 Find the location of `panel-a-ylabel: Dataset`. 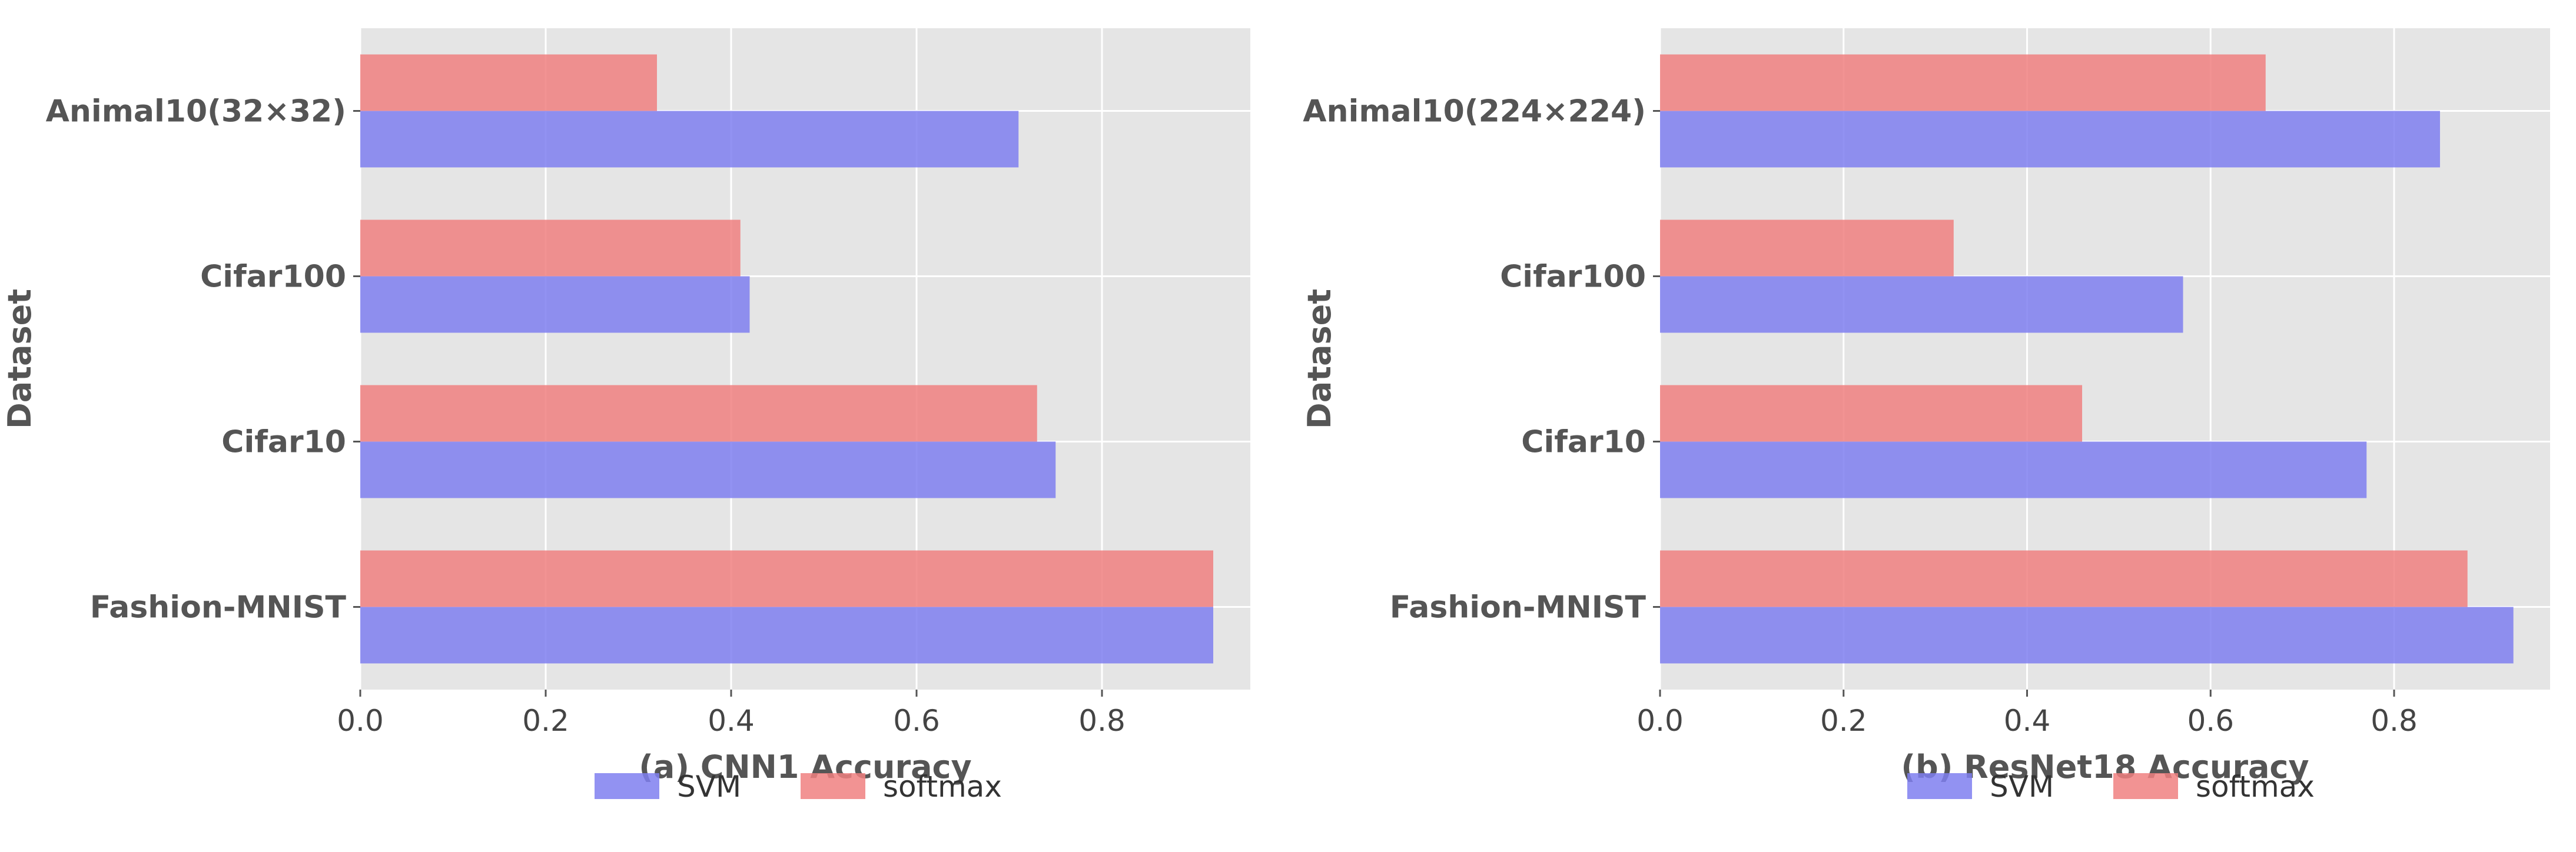

panel-a-ylabel: Dataset is located at coordinates (20, 359).